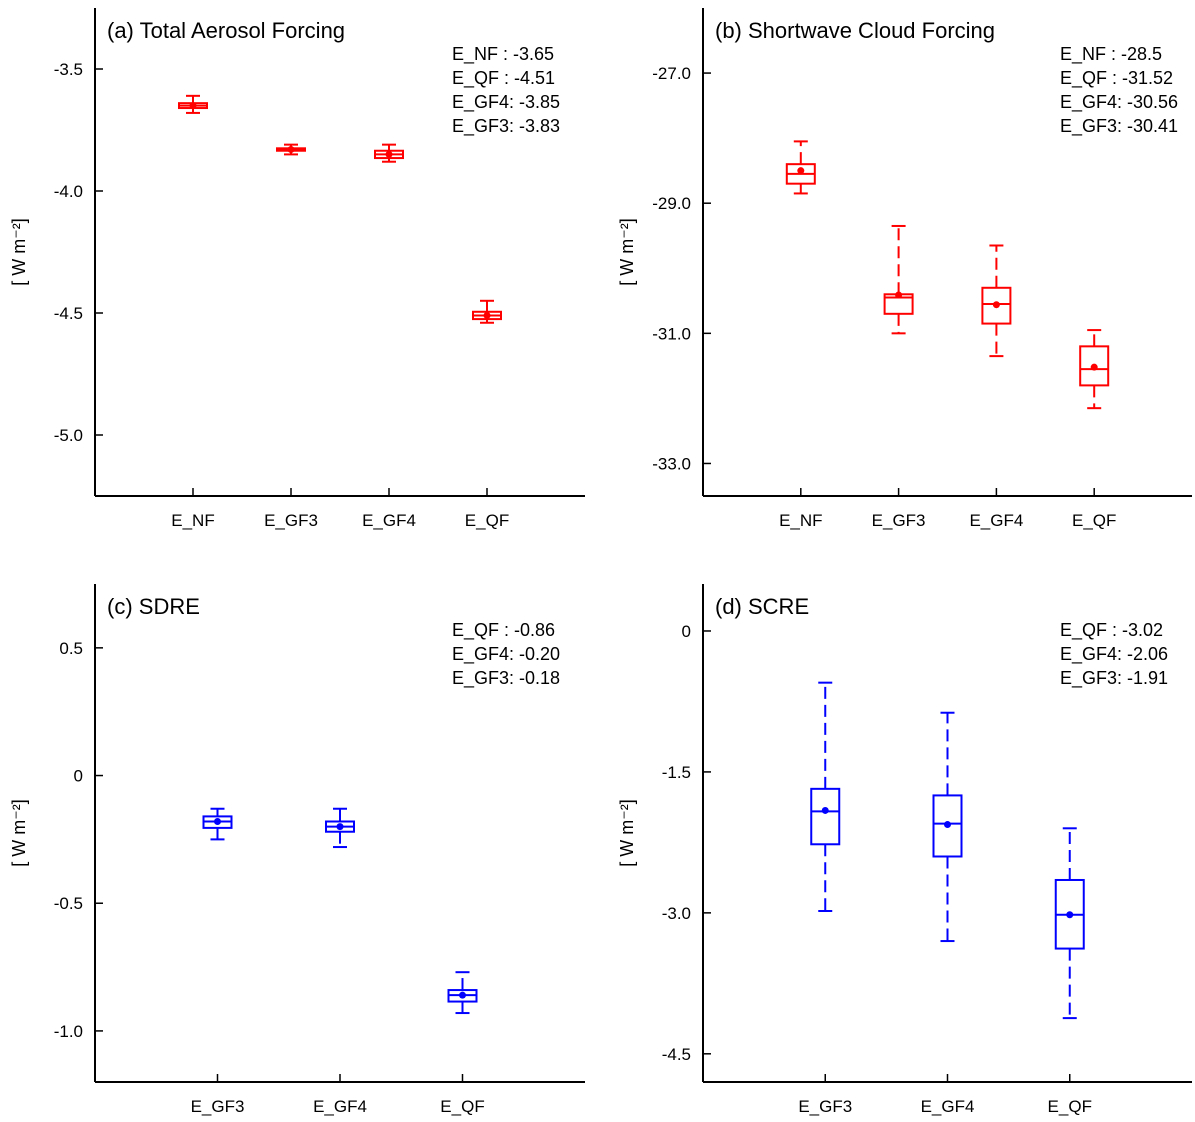 The height and width of the screenshot is (1122, 1195). I want to click on stats-line: E_GF4: -3.85, so click(506, 102).